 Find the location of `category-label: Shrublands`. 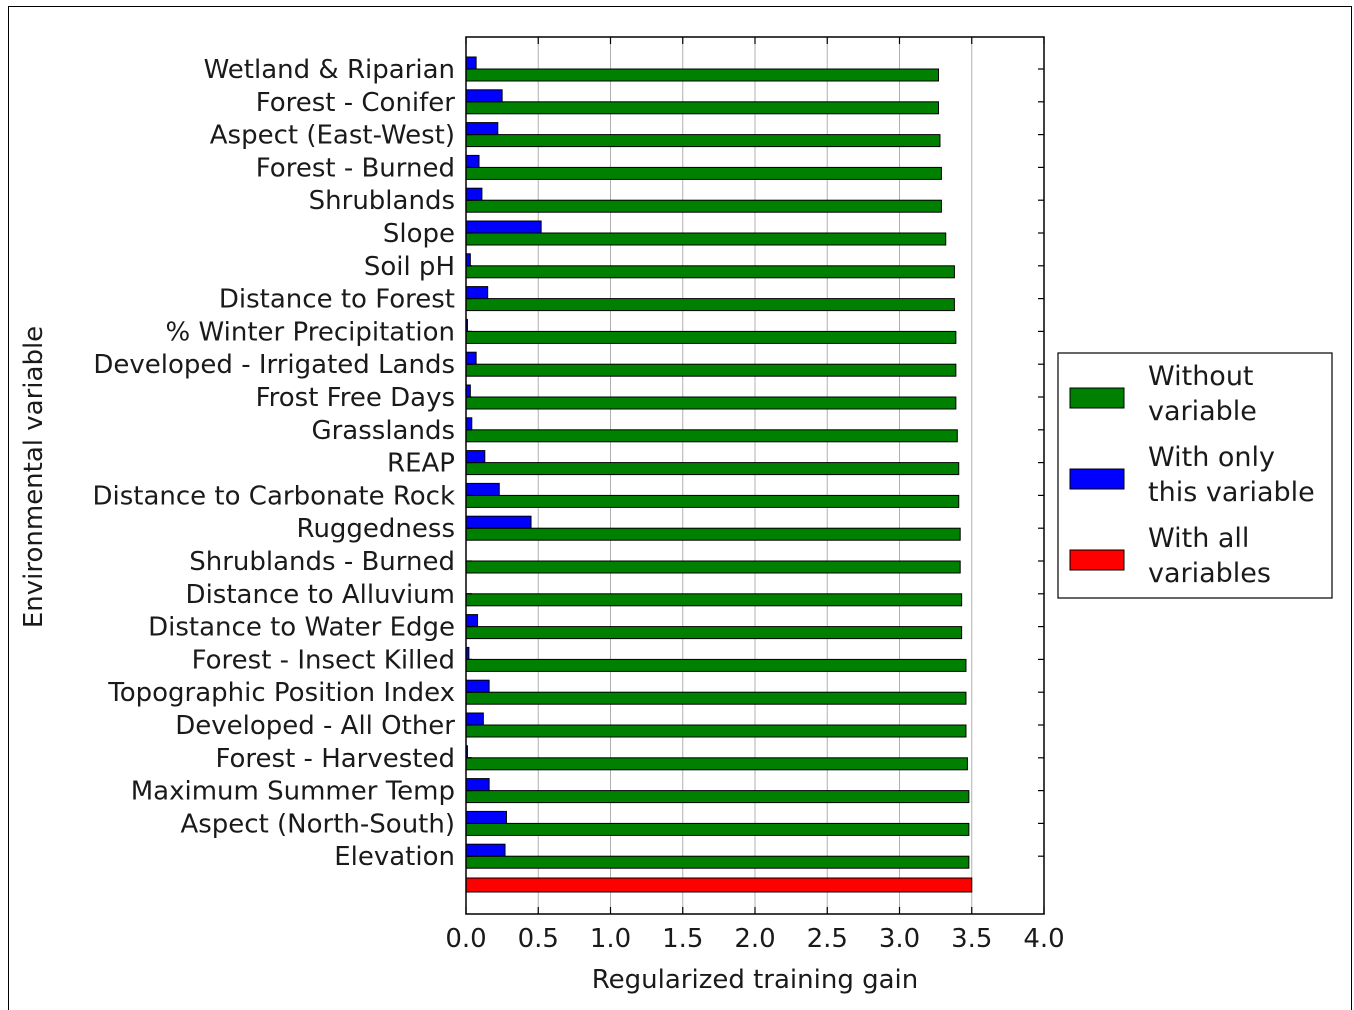

category-label: Shrublands is located at coordinates (382, 201).